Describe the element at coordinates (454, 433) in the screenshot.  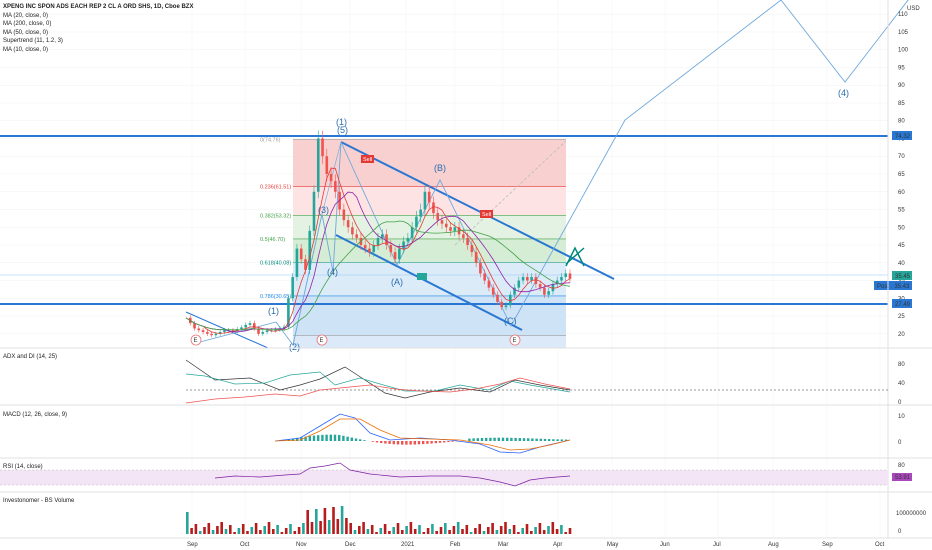
I see `macd-pane: MACD (12, 26, close, 9) 10 0` at that location.